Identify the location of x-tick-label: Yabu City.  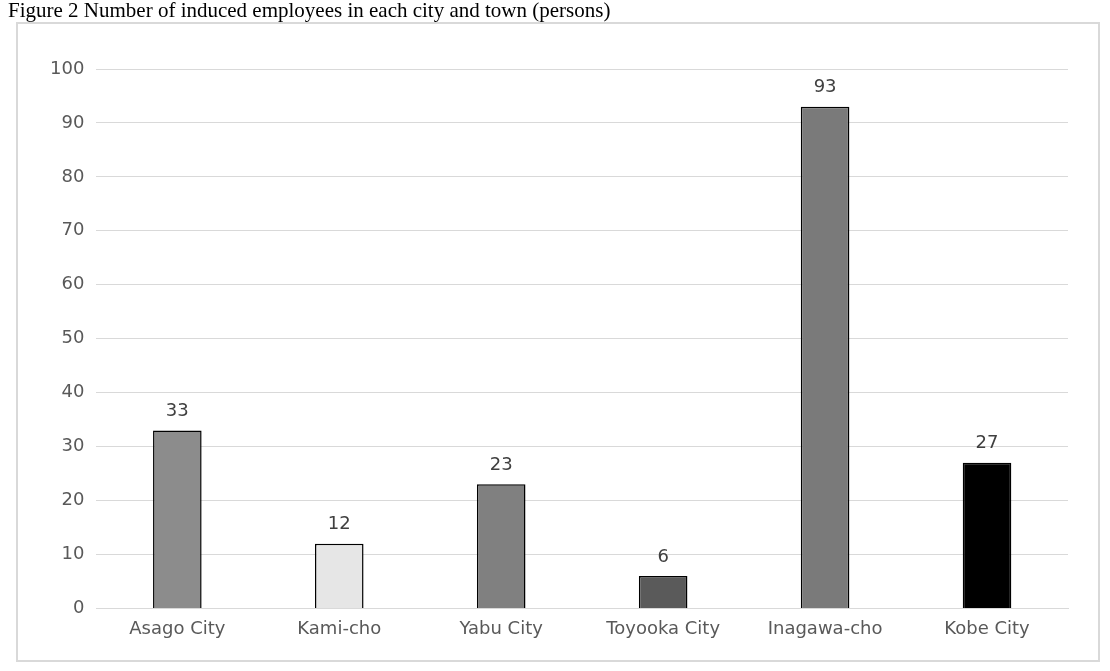
(501, 627).